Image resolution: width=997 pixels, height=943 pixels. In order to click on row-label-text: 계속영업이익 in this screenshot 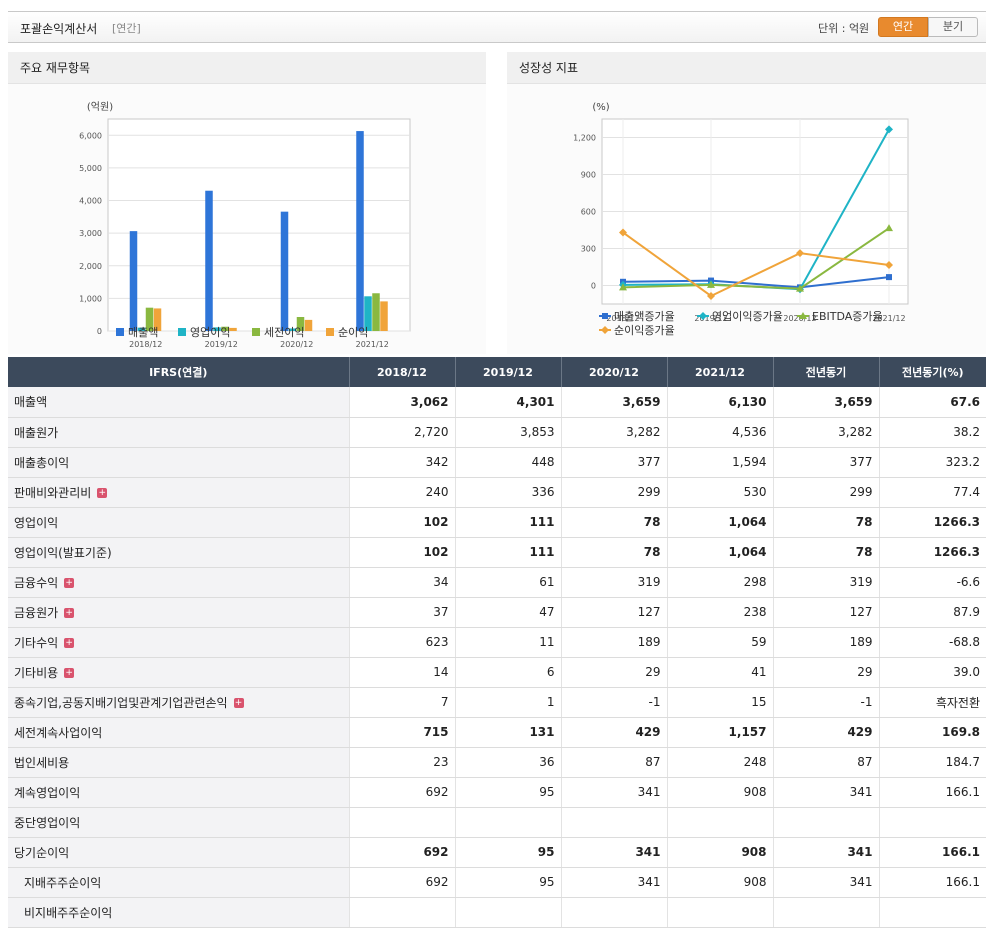, I will do `click(47, 792)`.